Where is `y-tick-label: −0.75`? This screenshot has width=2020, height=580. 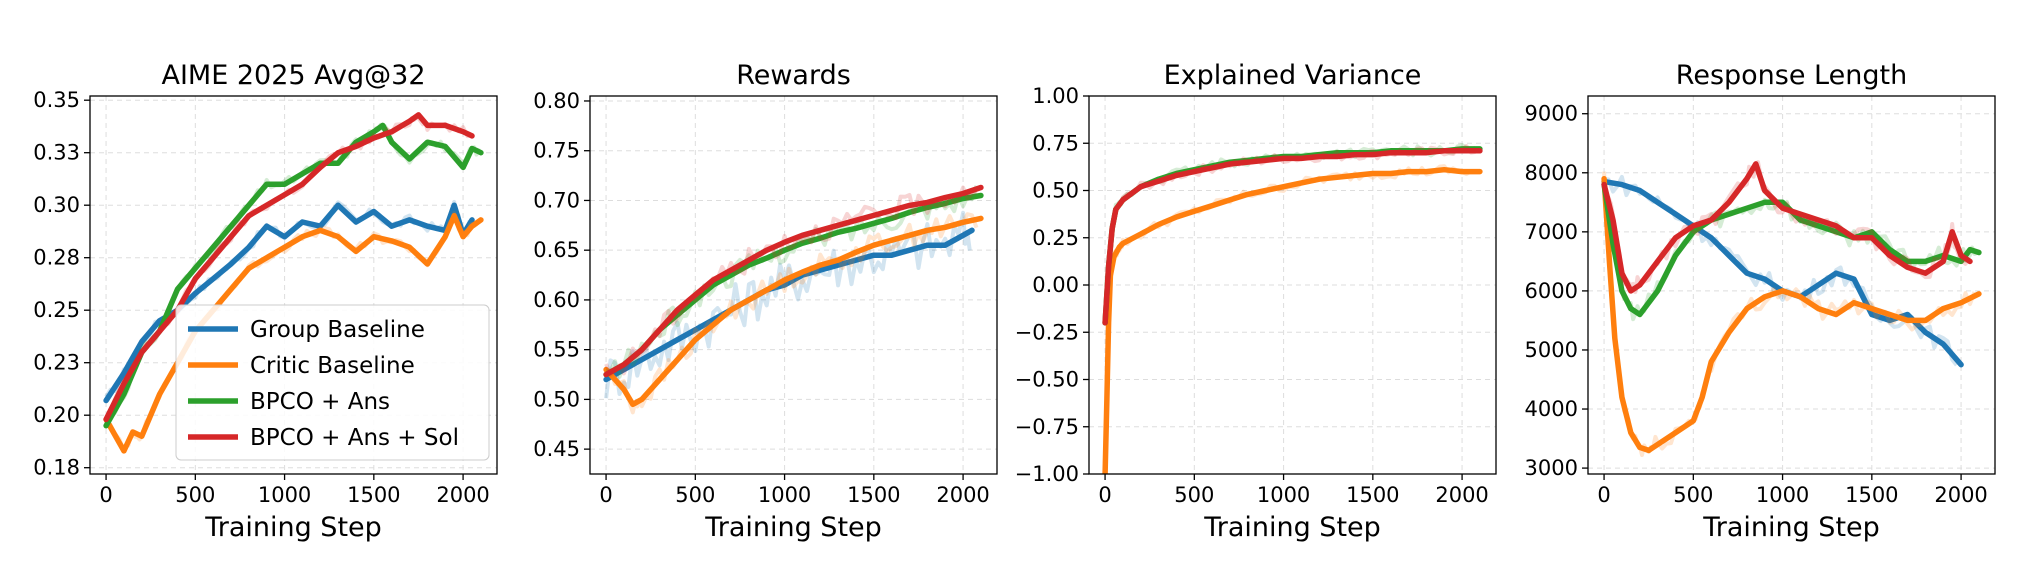
y-tick-label: −0.75 is located at coordinates (1047, 427).